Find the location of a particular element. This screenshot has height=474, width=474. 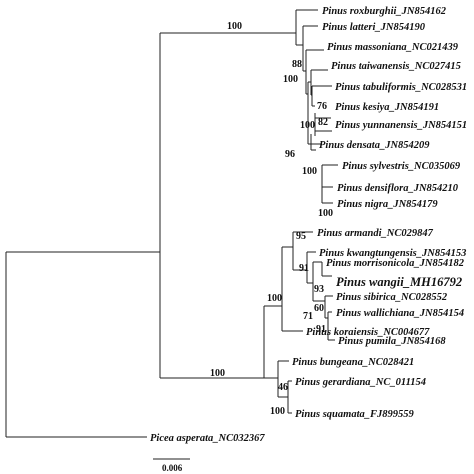

branch-diploxylon-a is located at coordinates (314, 72).